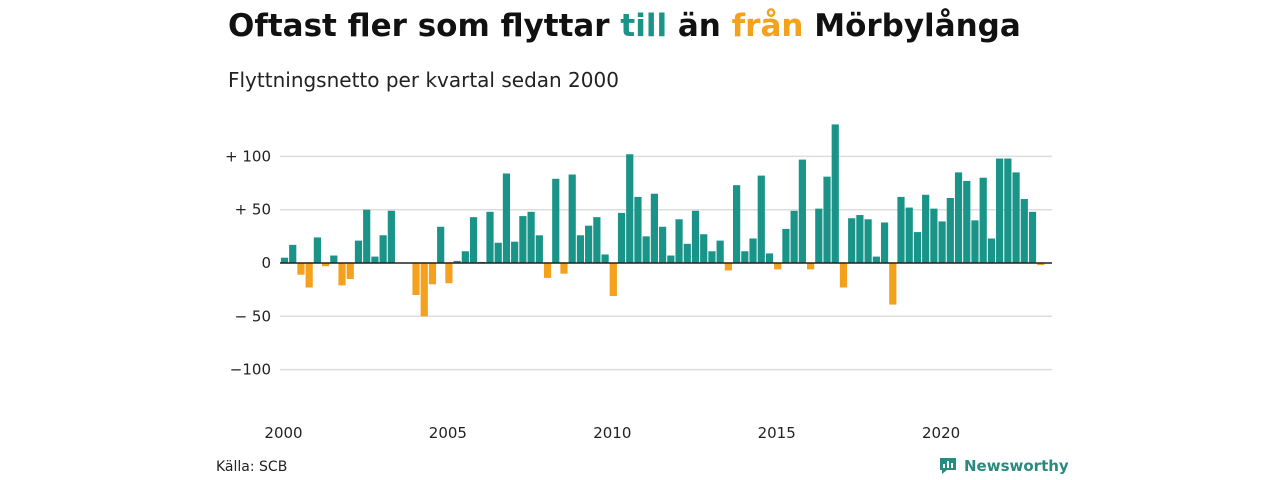 The image size is (1280, 480). I want to click on x-axis-ticks: 2000 2005 2010 2015 2020, so click(612, 433).